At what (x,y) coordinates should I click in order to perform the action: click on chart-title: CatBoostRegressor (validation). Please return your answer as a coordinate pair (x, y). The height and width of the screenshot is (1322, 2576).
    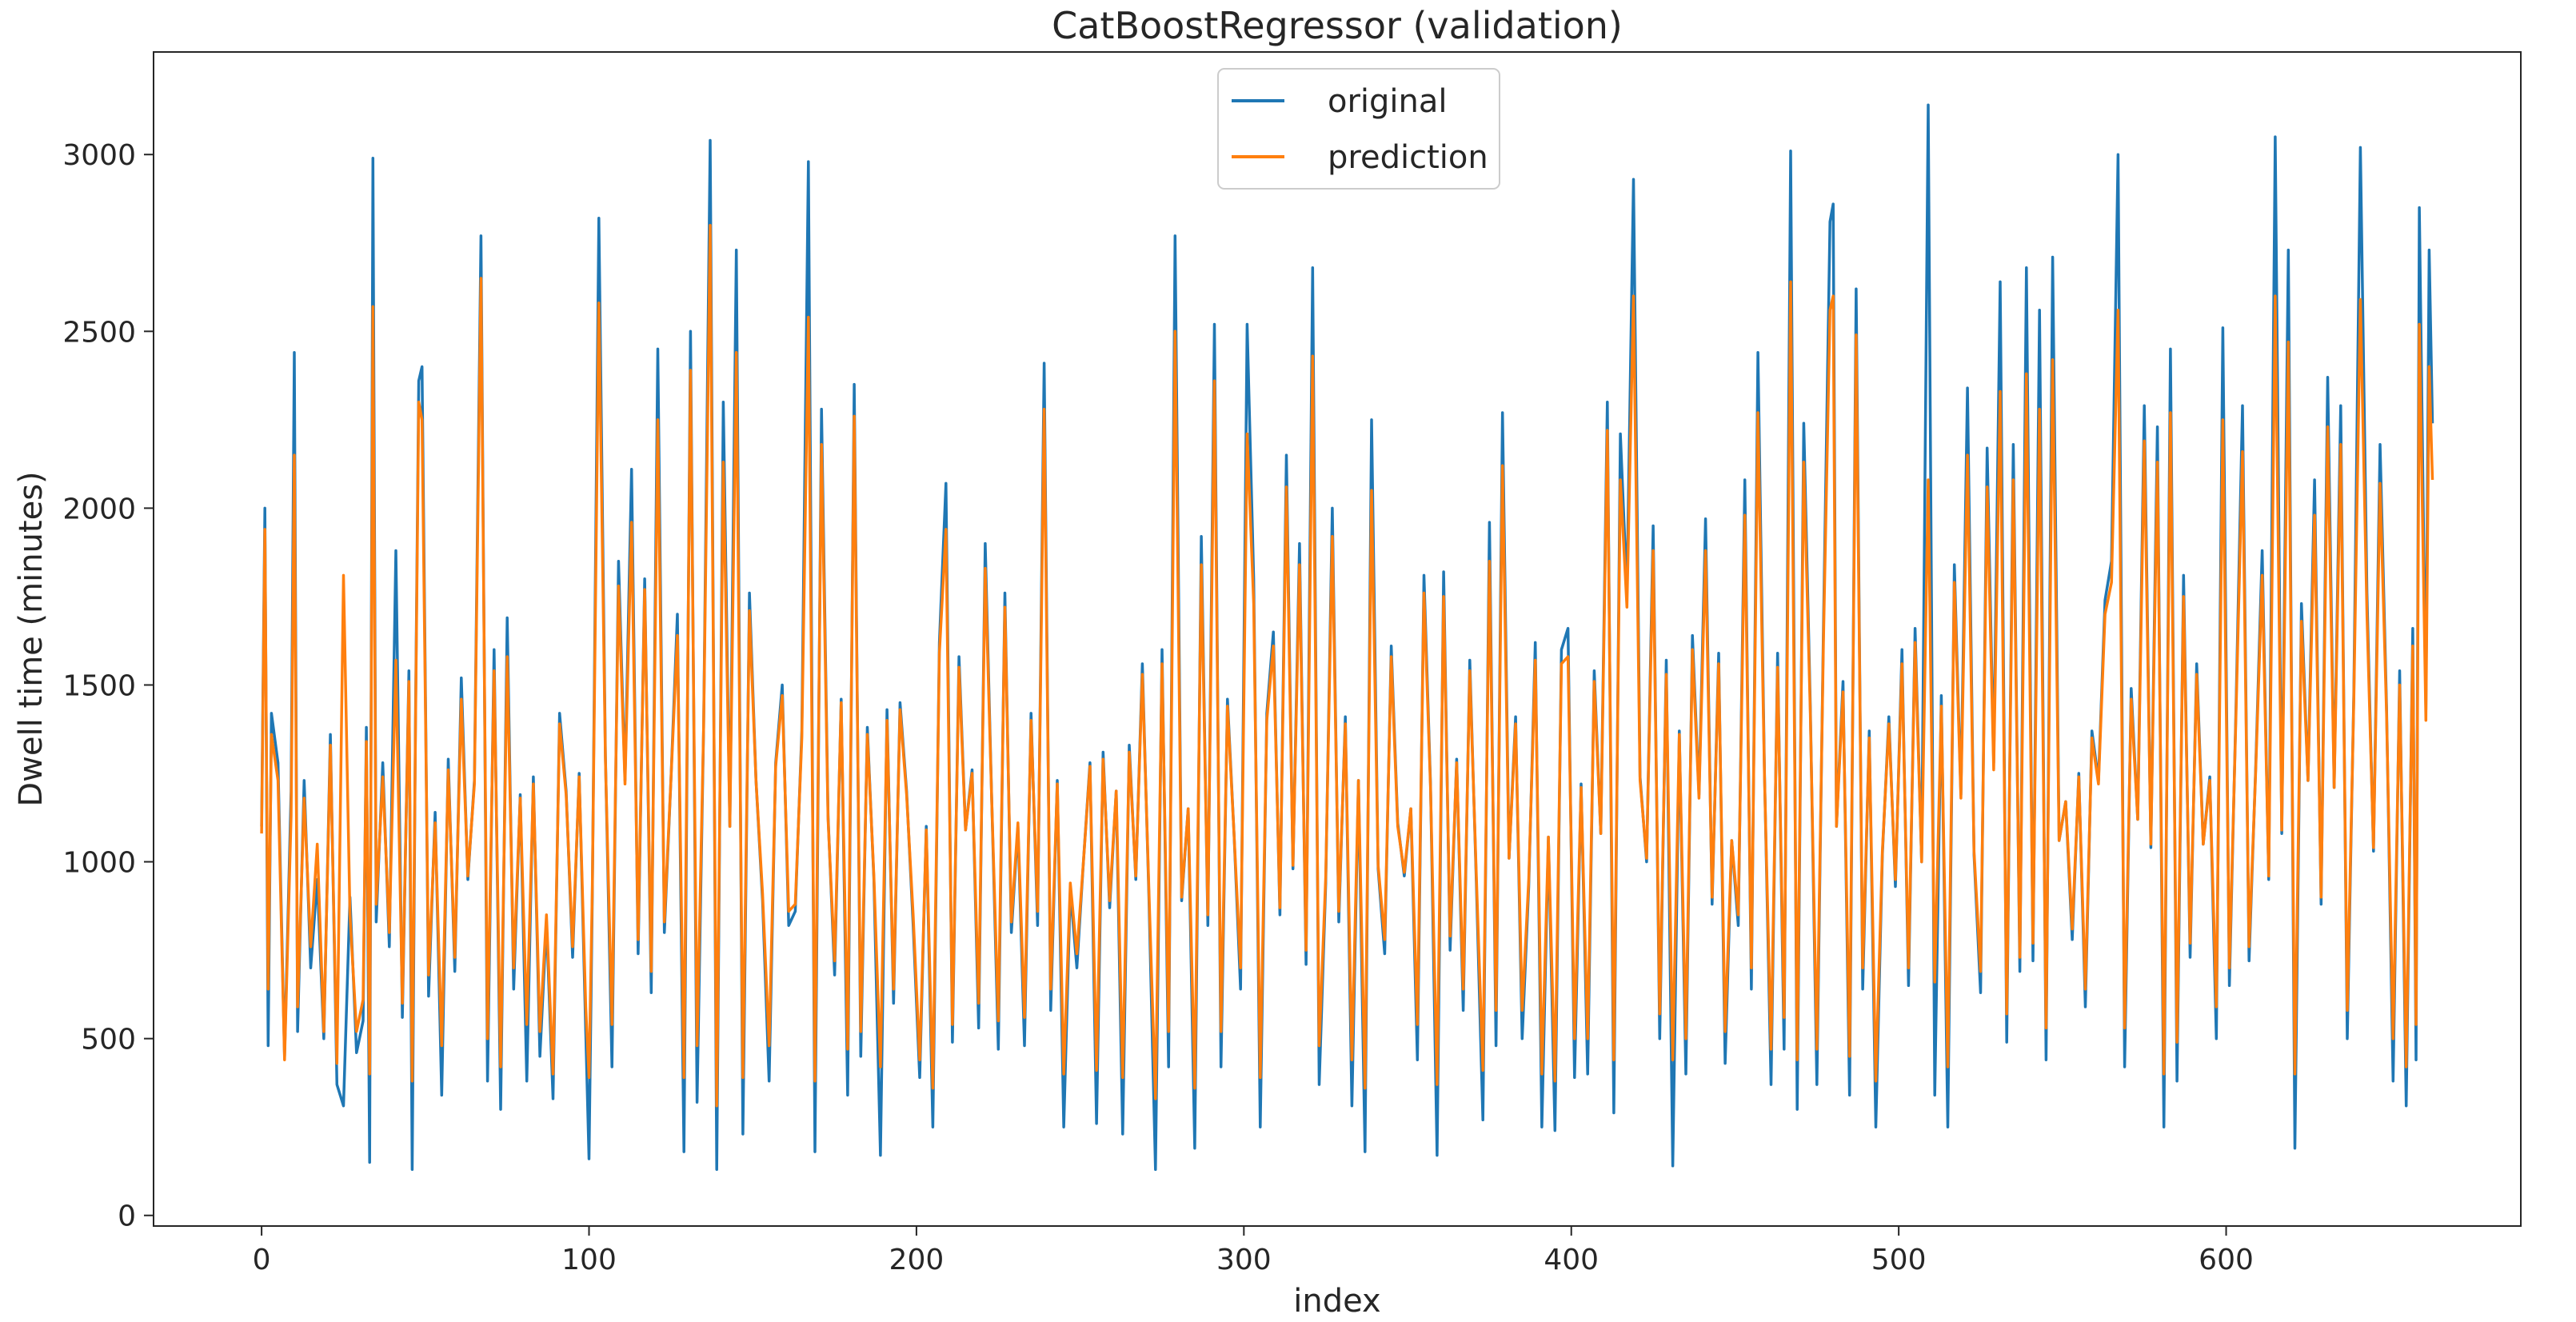
    Looking at the image, I should click on (1337, 25).